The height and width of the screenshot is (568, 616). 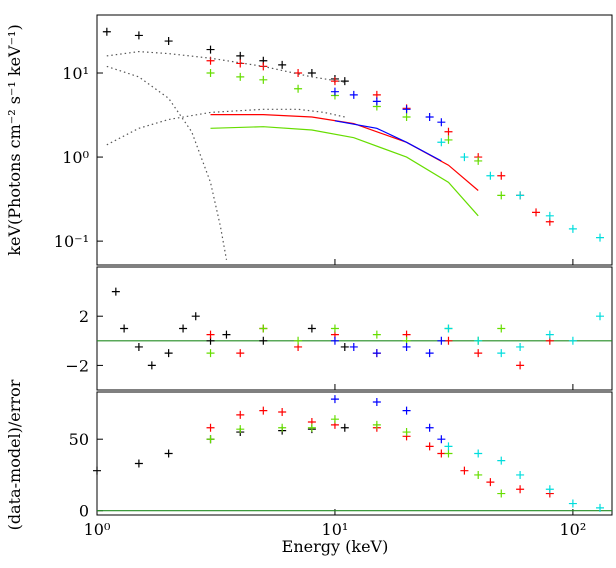 I want to click on x-tick-label: 10¹, so click(x=335, y=529).